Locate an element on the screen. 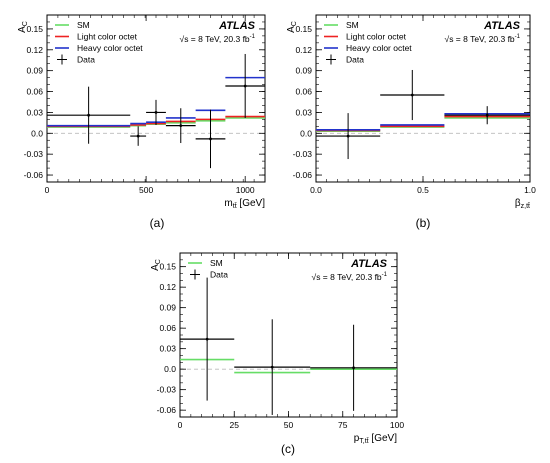  x-tick-label: 500 is located at coordinates (146, 190).